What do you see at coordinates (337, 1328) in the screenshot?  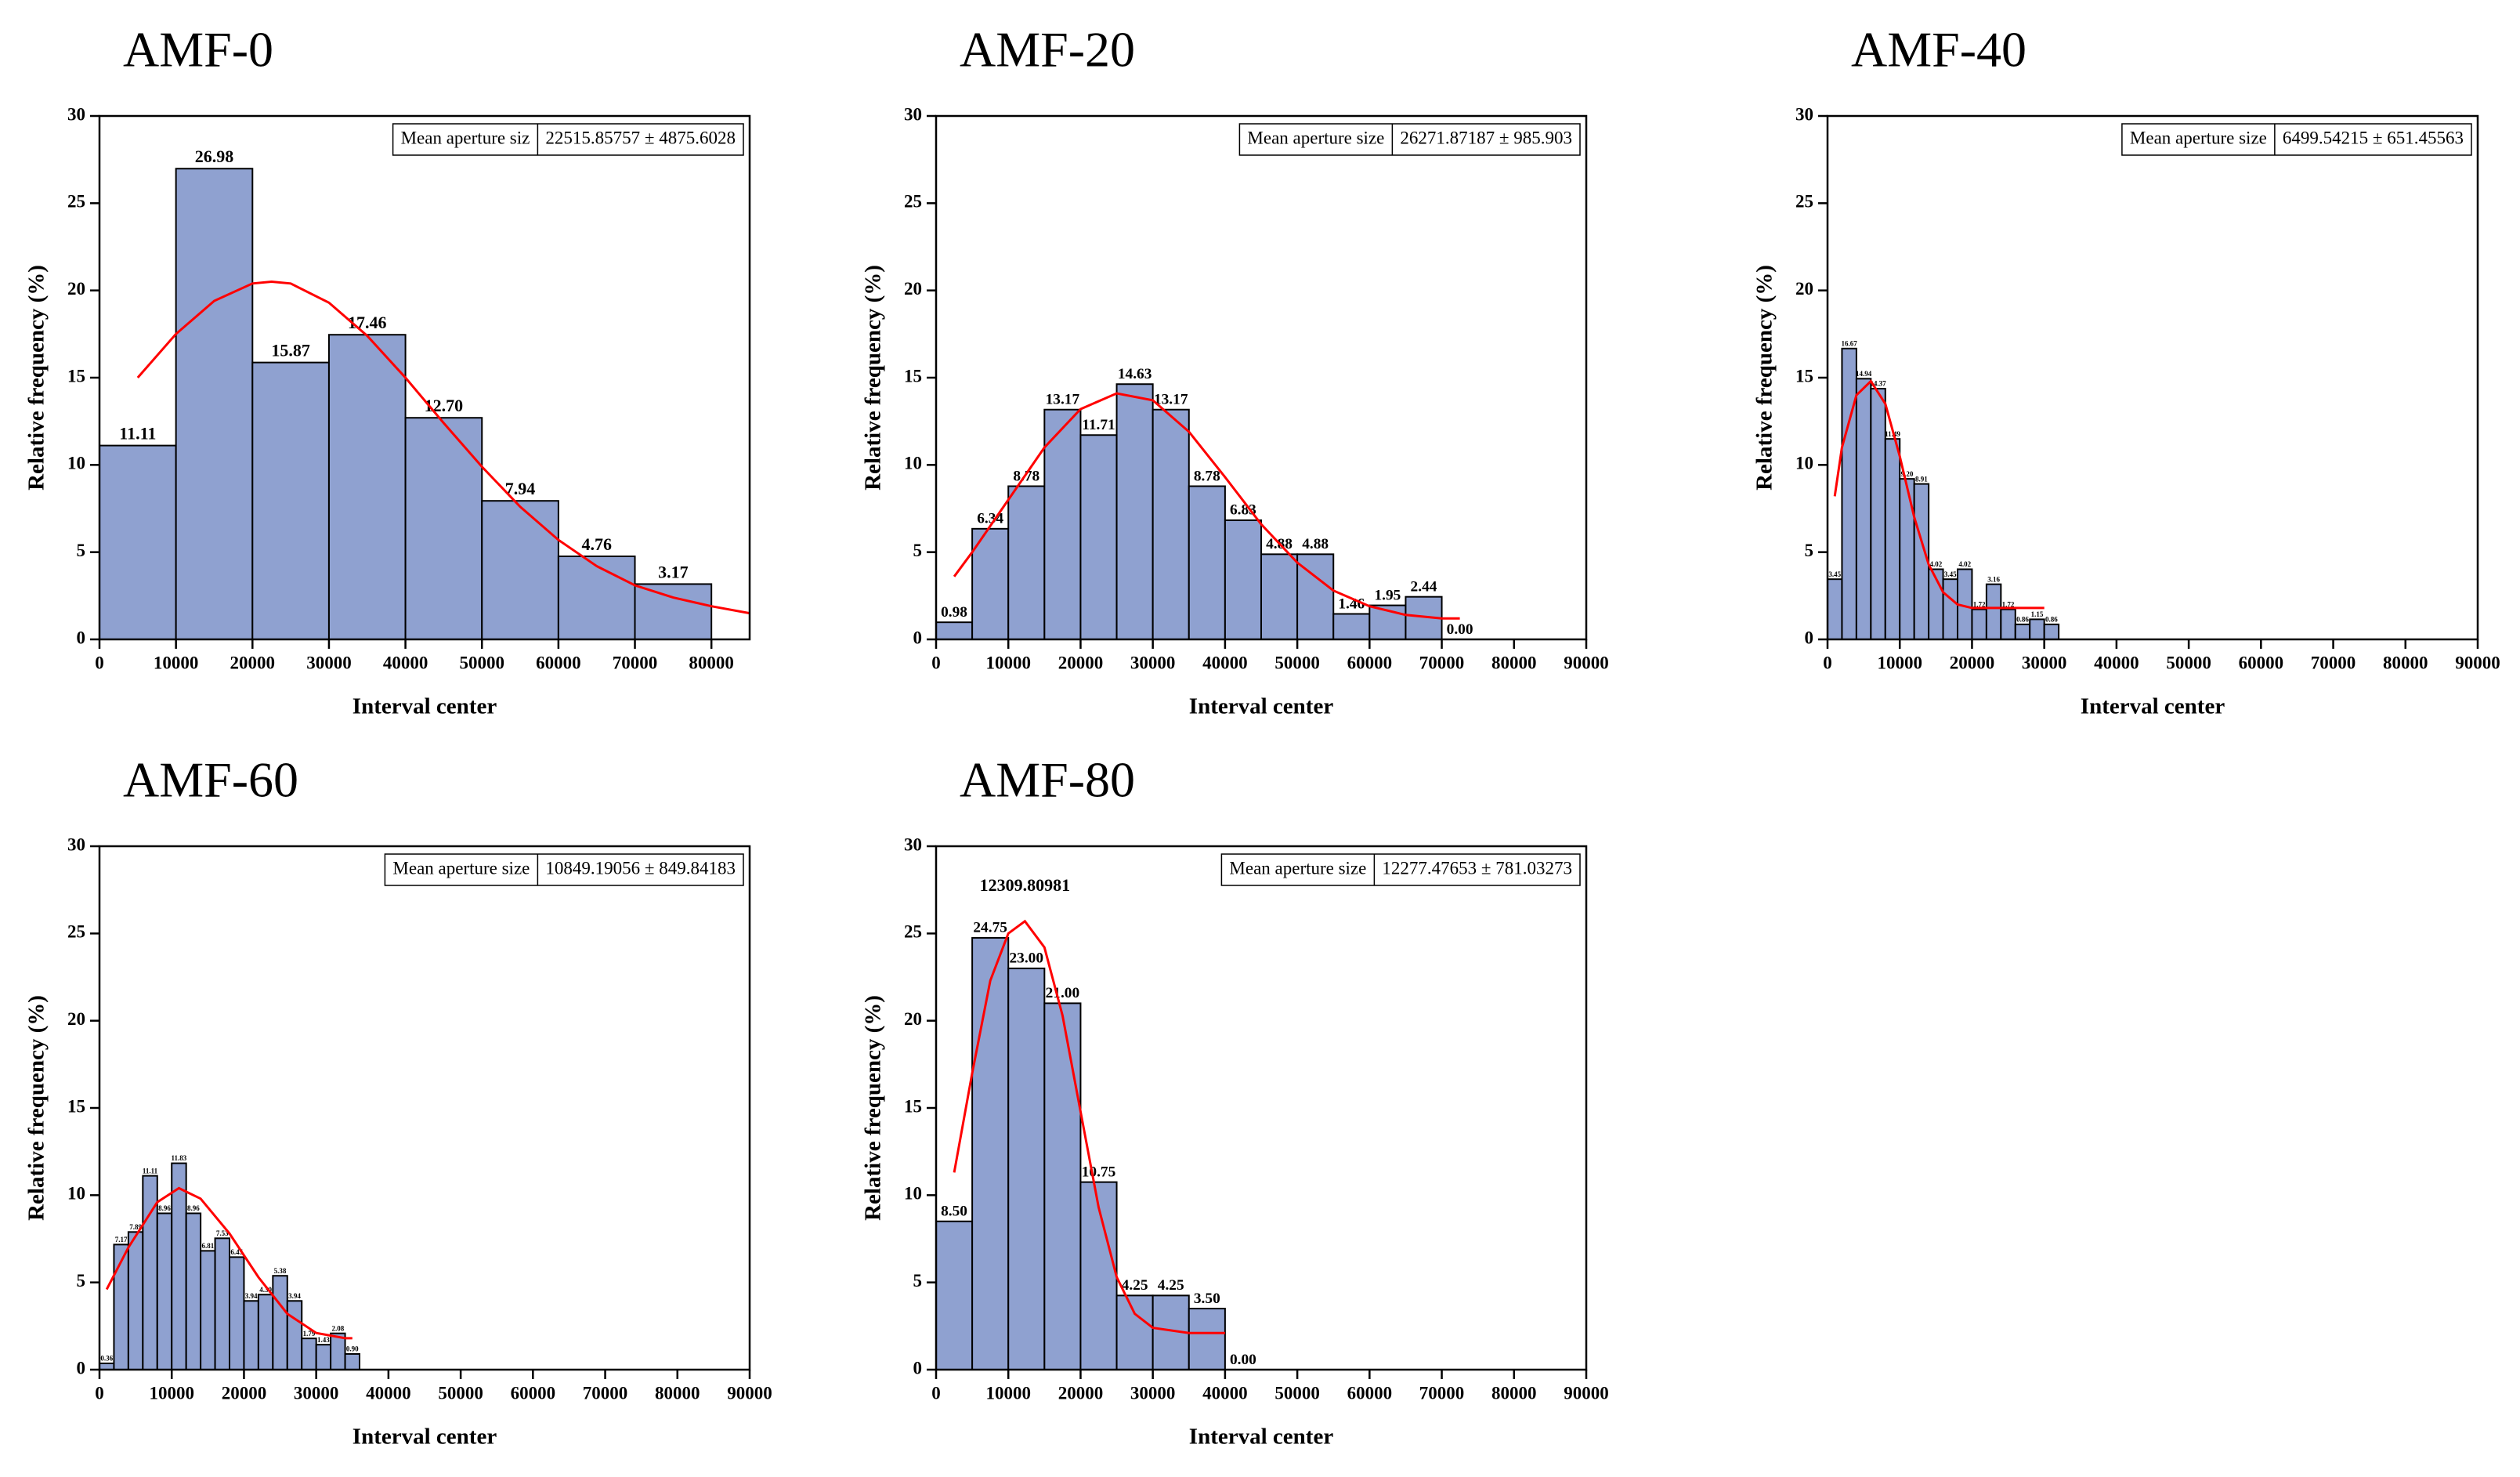 I see `value-label: 2.08` at bounding box center [337, 1328].